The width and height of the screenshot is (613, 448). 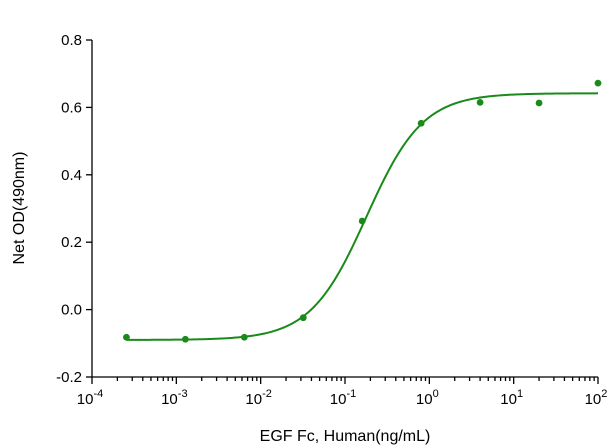 What do you see at coordinates (427, 398) in the screenshot?
I see `x-tick-label: 10⁰` at bounding box center [427, 398].